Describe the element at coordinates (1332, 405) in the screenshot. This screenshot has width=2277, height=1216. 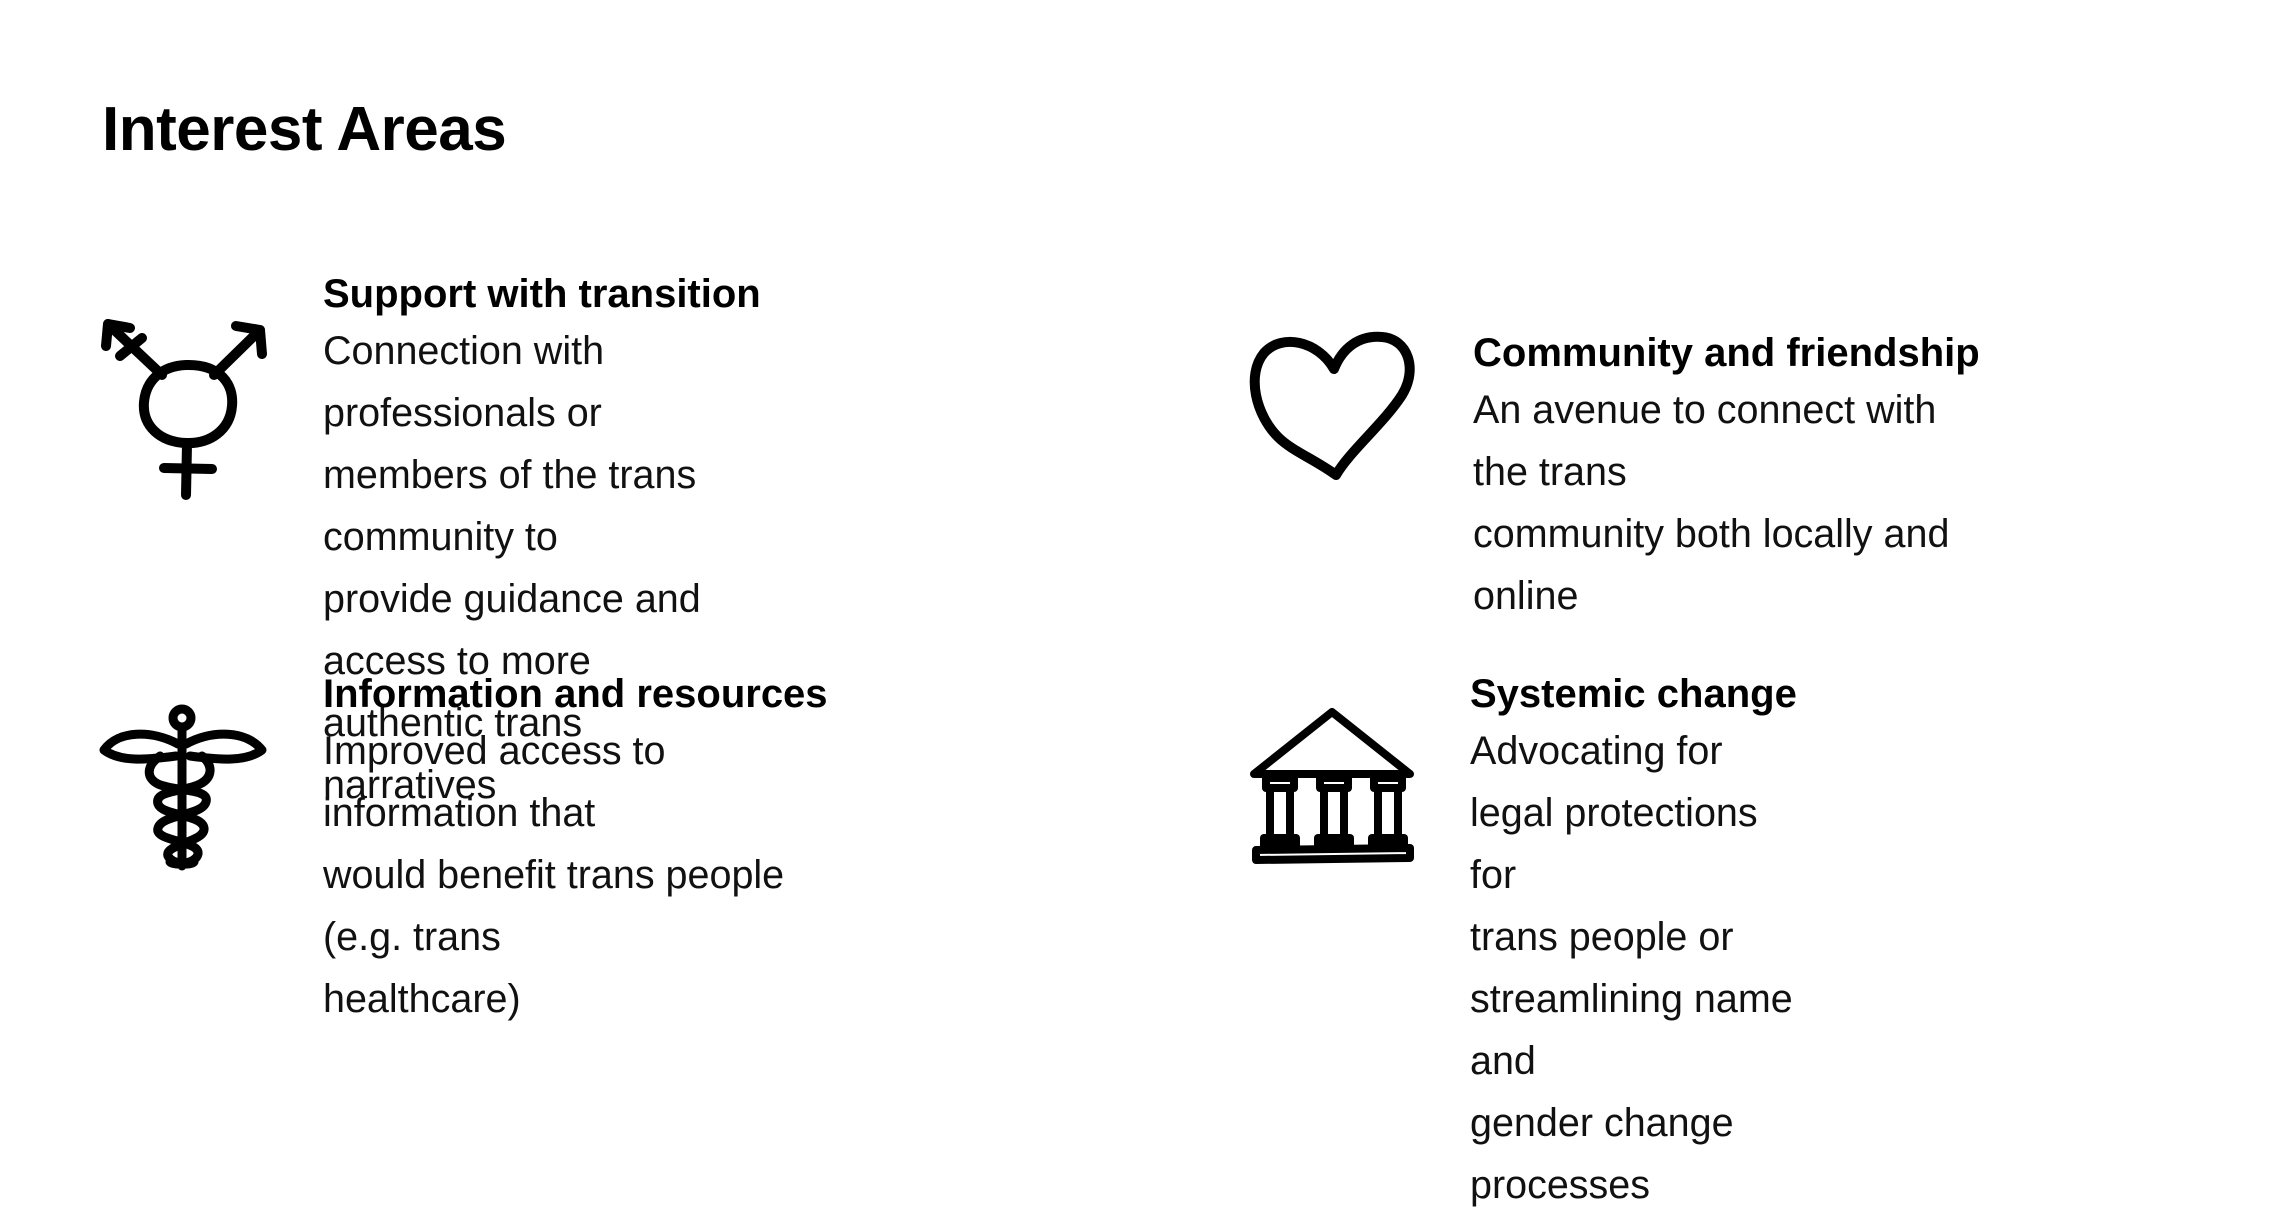
I see `heart-icon` at that location.